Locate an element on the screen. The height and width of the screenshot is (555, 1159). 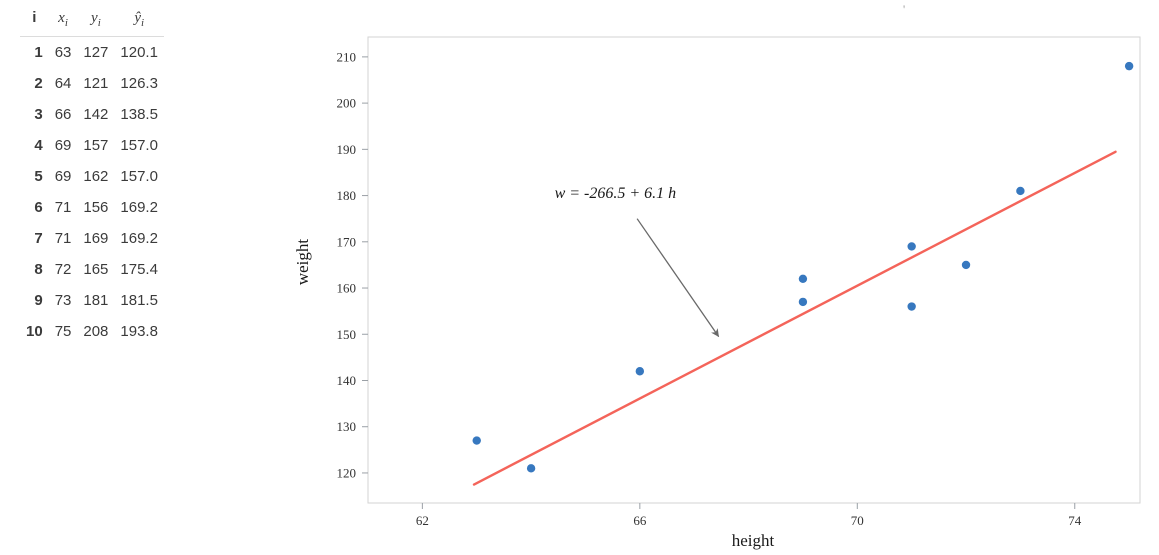
x-tick-label: 70 is located at coordinates (857, 520).